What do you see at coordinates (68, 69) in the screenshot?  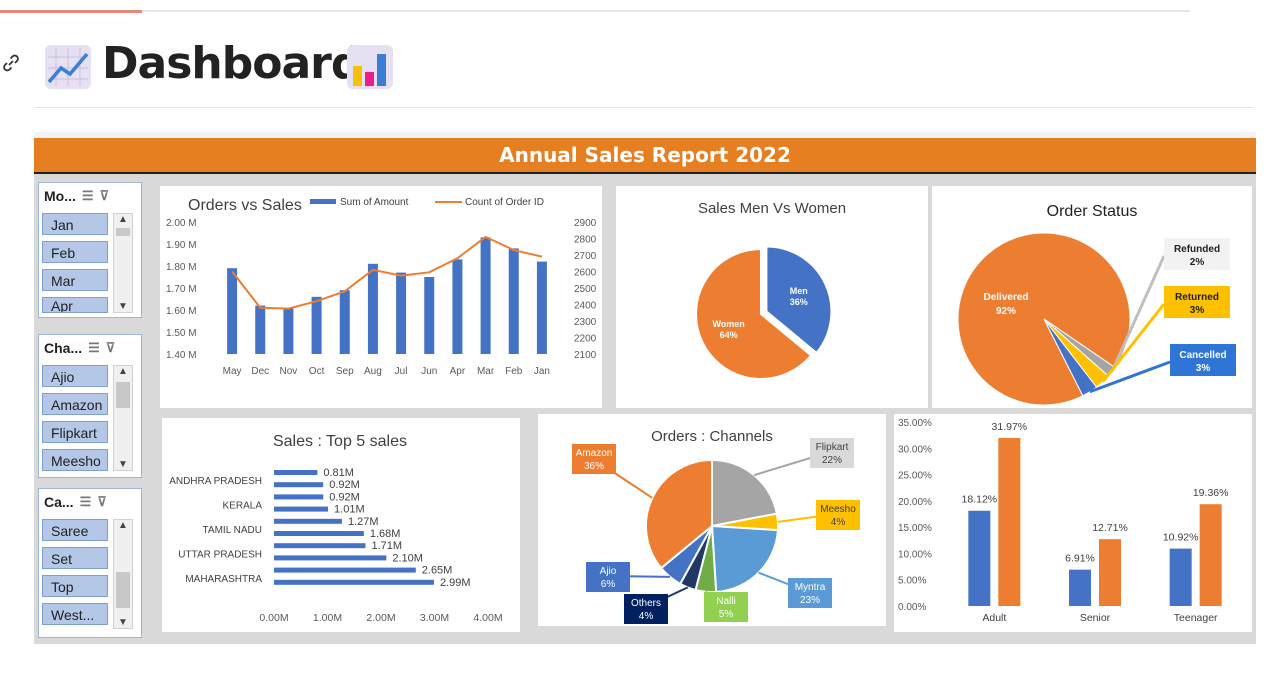 I see `chart-increasing-icon` at bounding box center [68, 69].